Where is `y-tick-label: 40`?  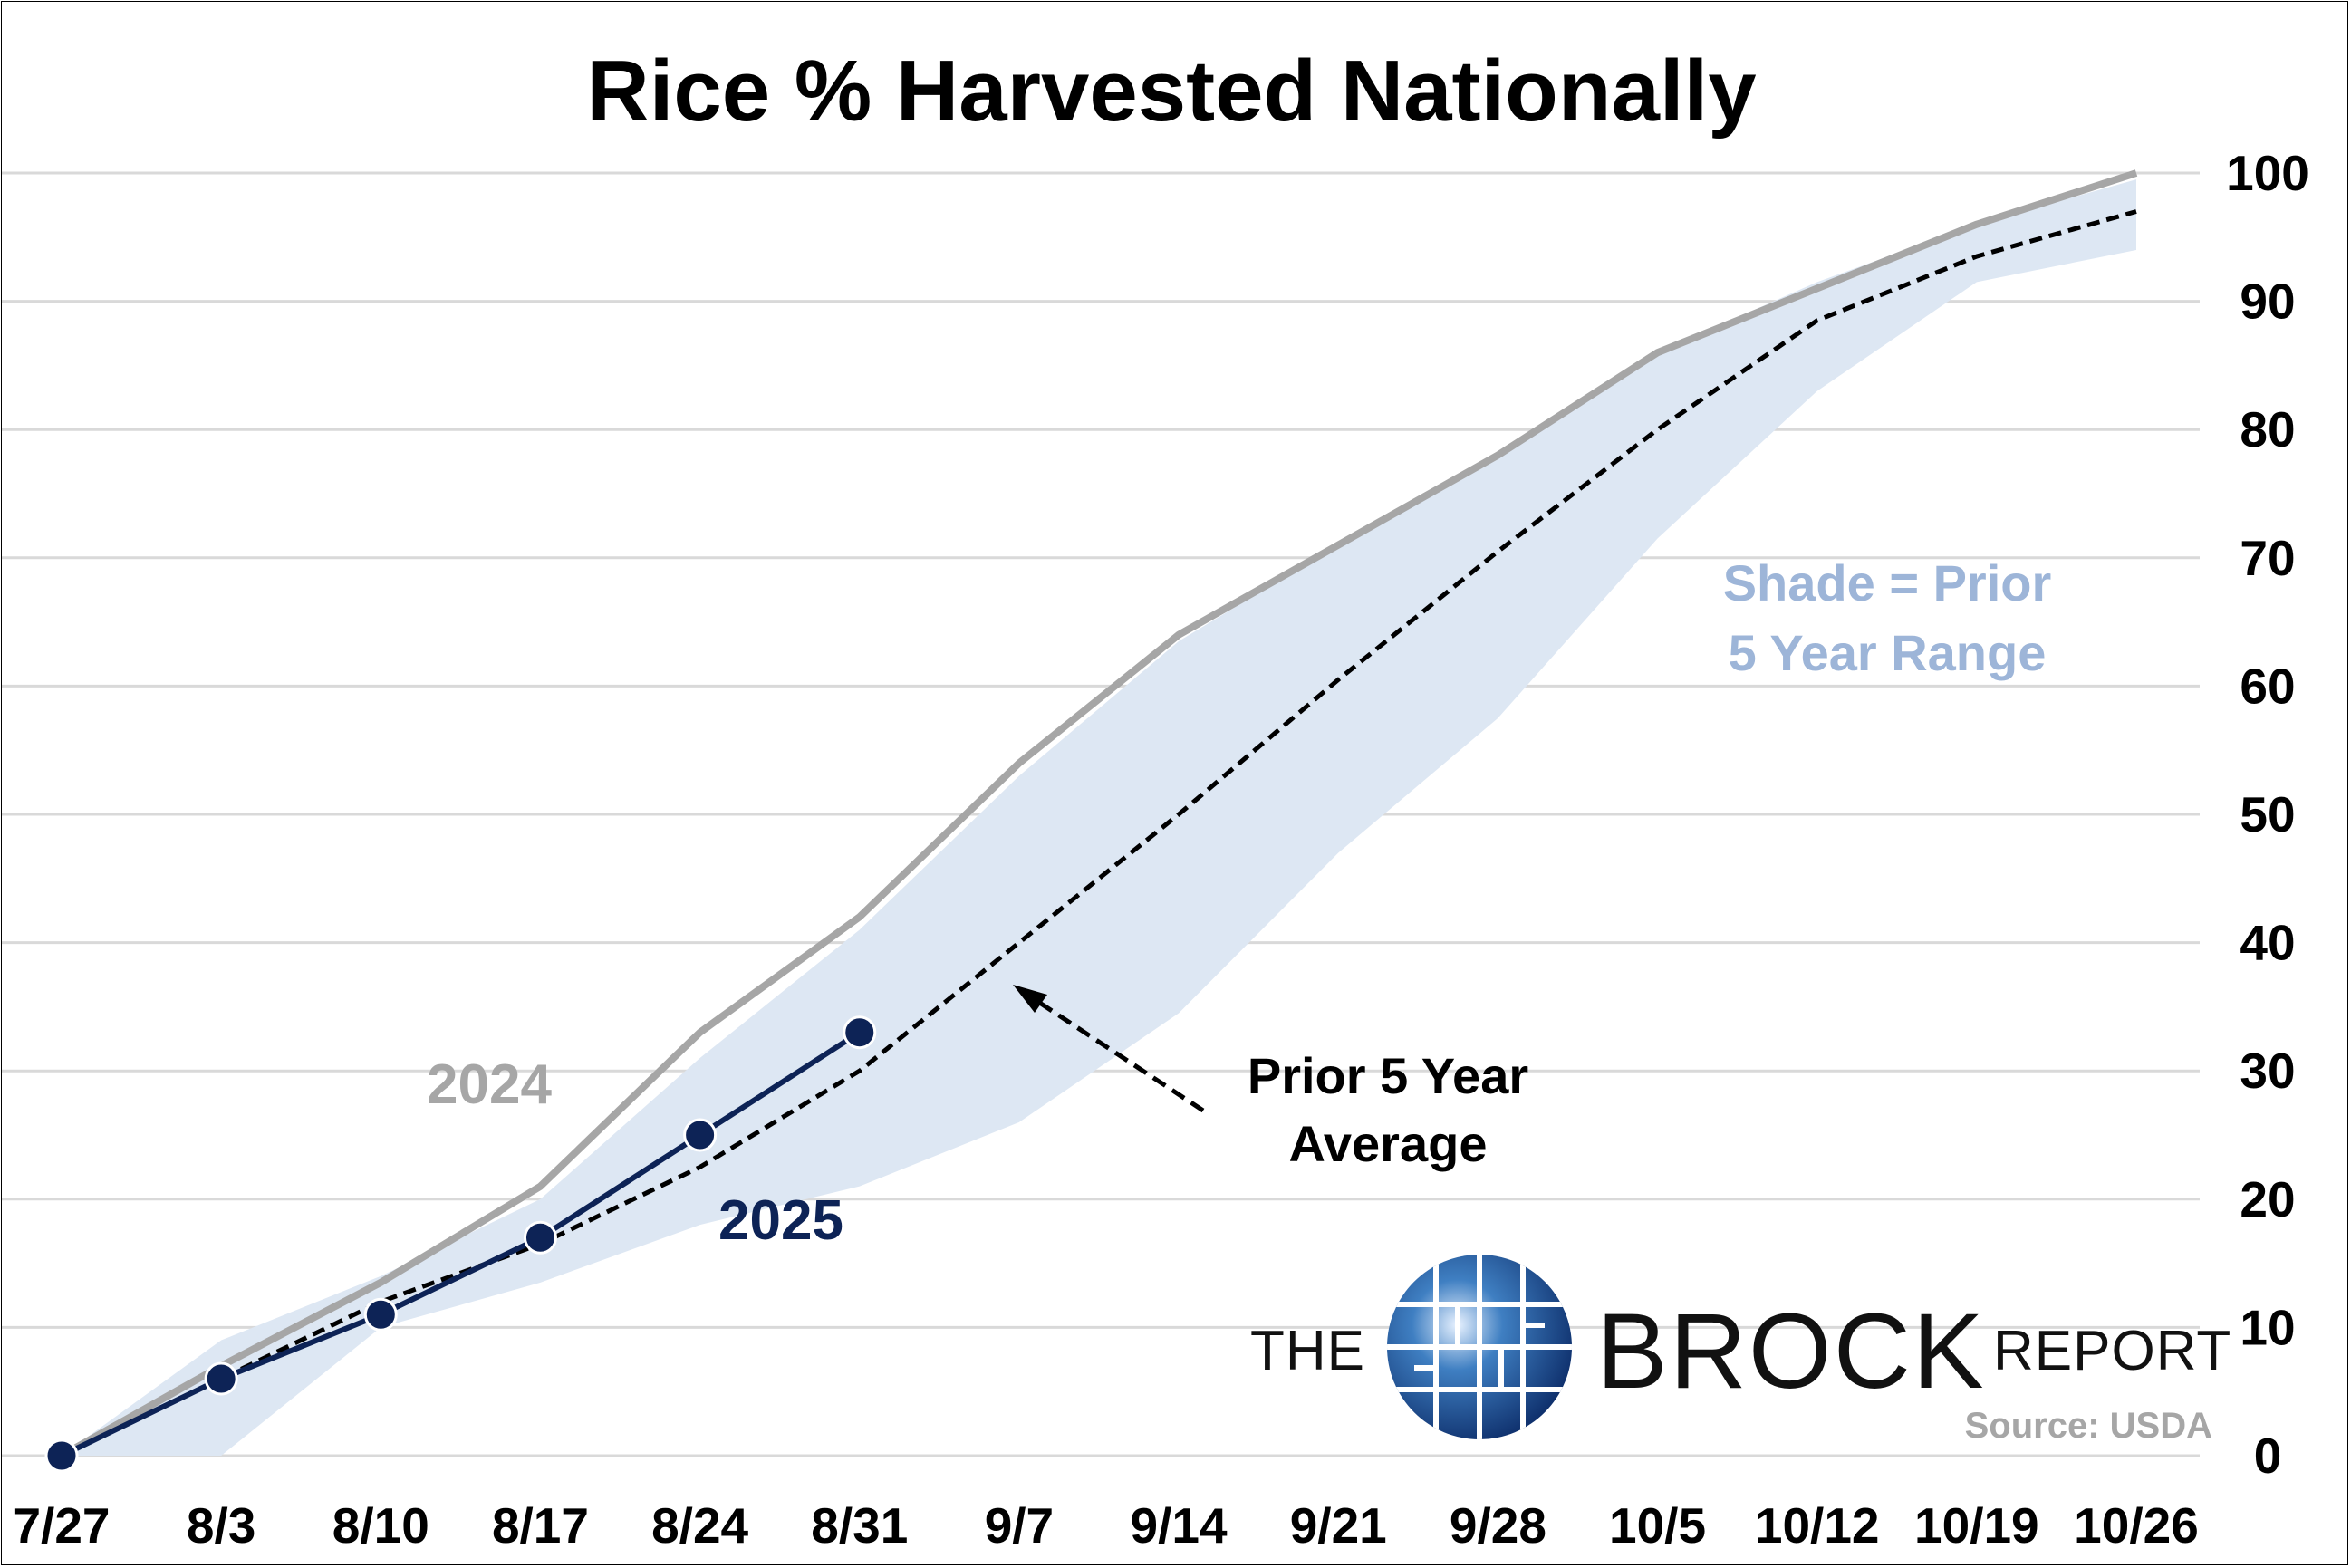 y-tick-label: 40 is located at coordinates (2267, 943).